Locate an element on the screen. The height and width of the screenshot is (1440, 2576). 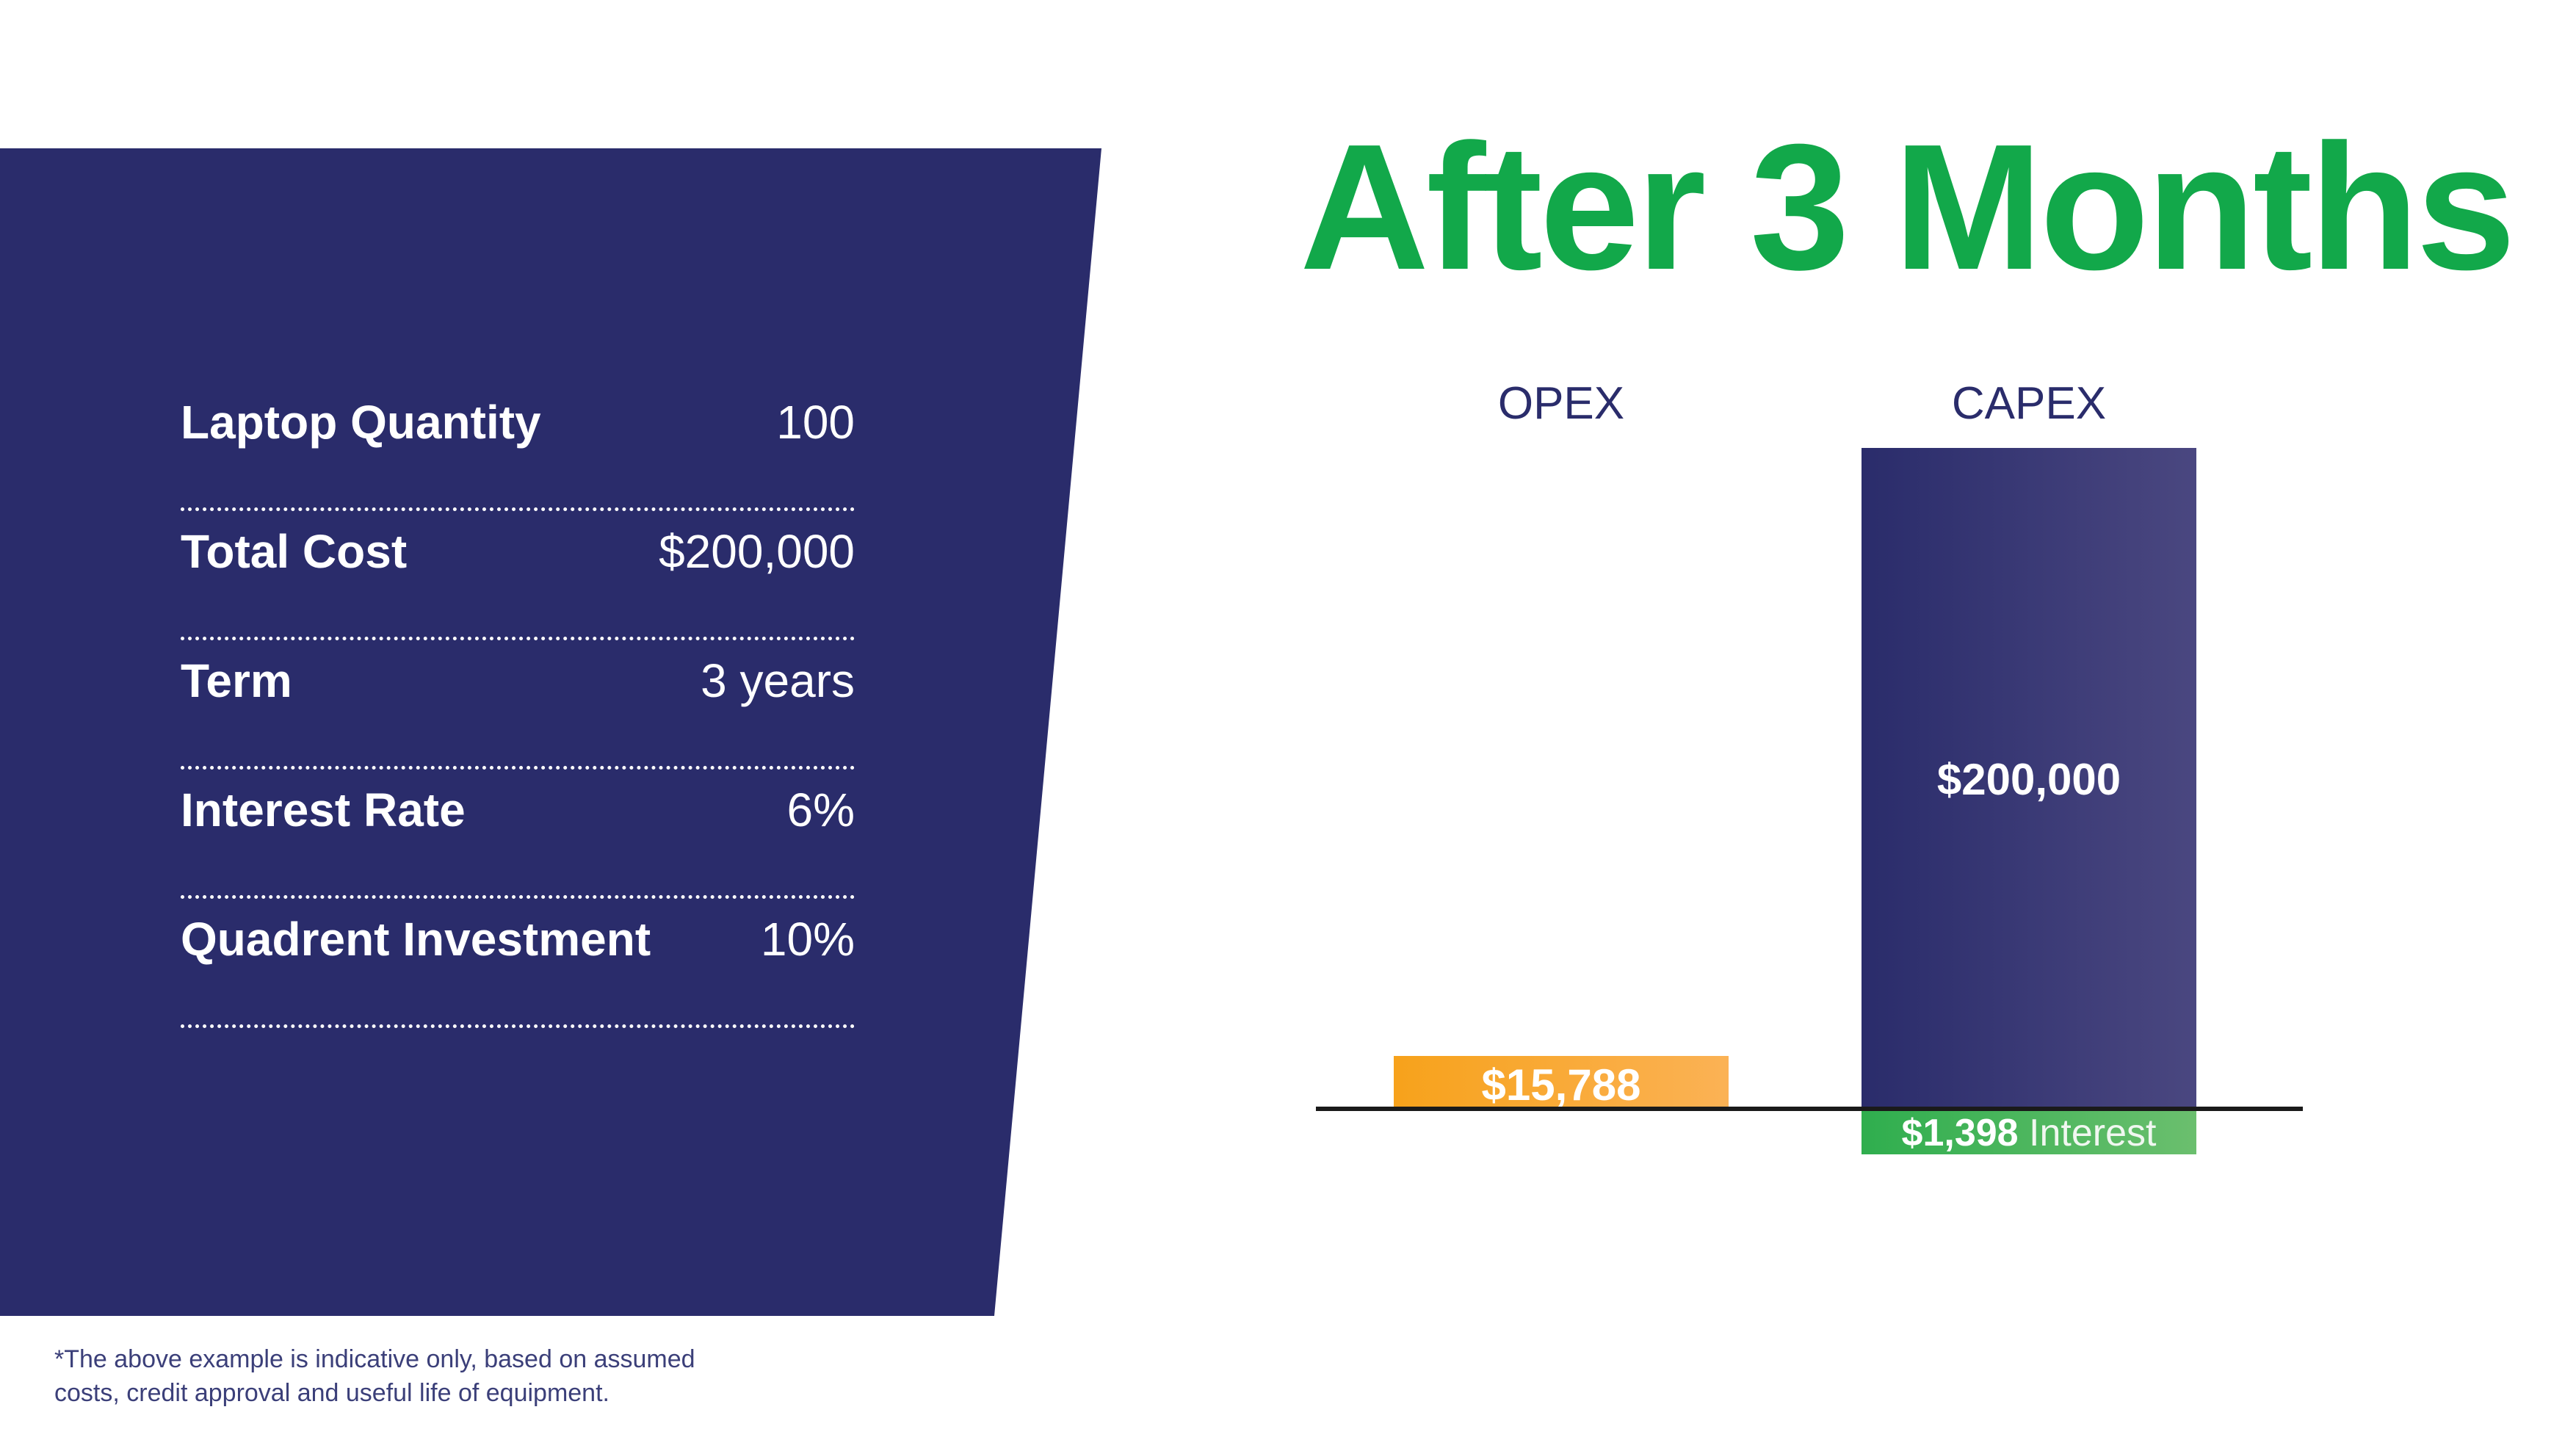
spec-label: Quadrent Investment is located at coordinates (416, 939).